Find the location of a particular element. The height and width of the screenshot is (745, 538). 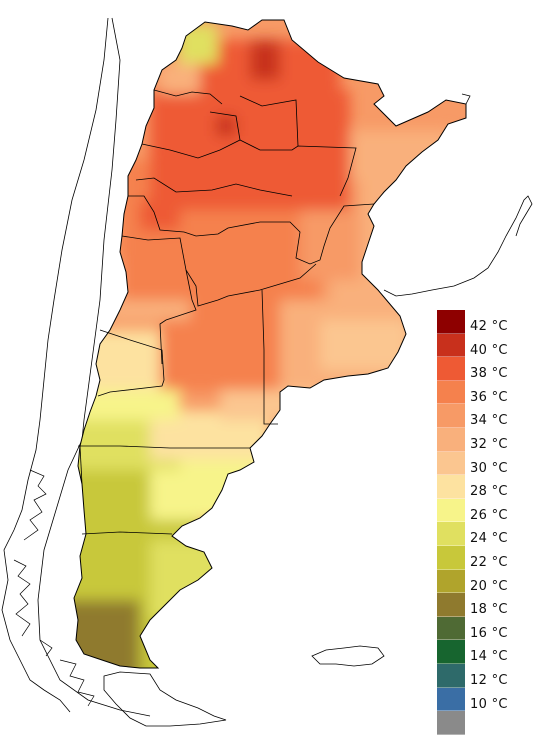

legend-item: 16 °C is located at coordinates (486, 628).